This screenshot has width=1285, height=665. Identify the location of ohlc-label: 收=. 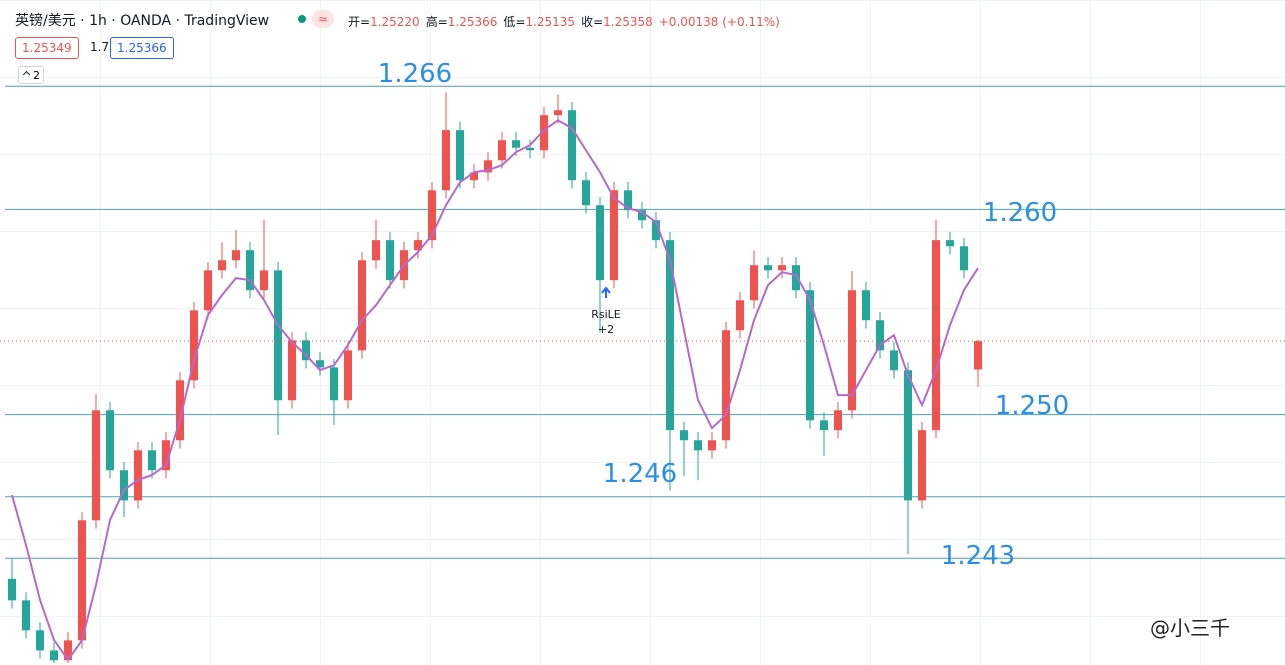
(592, 22).